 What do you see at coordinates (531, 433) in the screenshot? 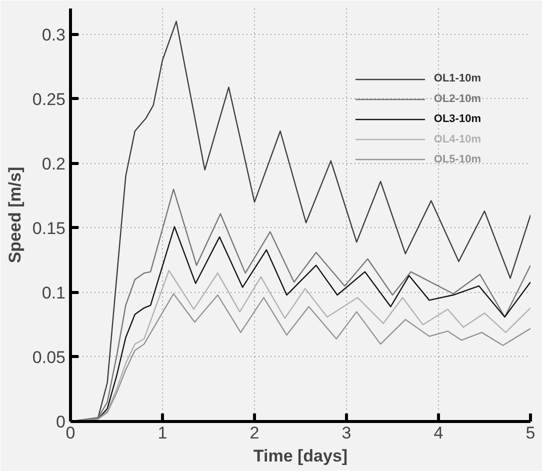
I see `x-tick-label: 5` at bounding box center [531, 433].